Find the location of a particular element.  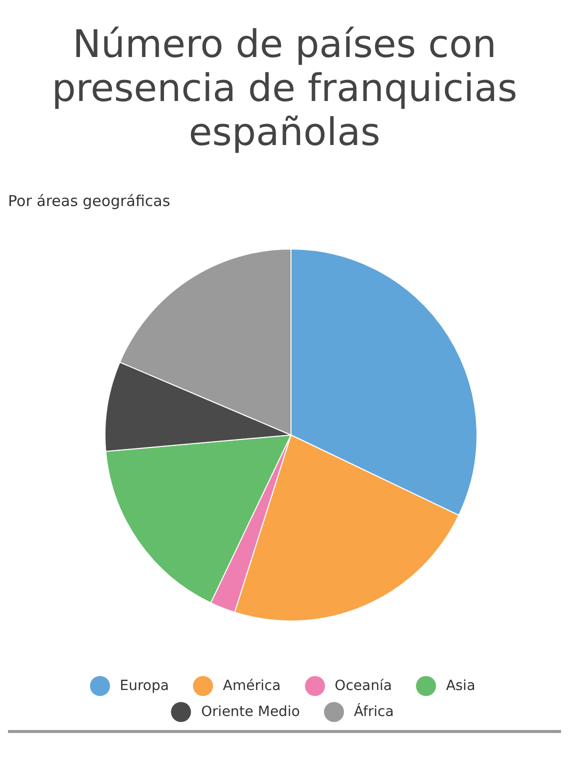

legend-label: Oceanía is located at coordinates (363, 686).